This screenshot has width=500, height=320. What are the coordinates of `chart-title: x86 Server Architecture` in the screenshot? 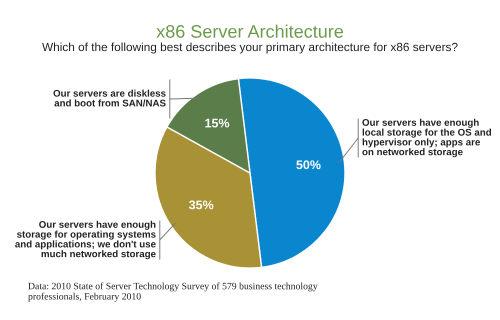 It's located at (250, 31).